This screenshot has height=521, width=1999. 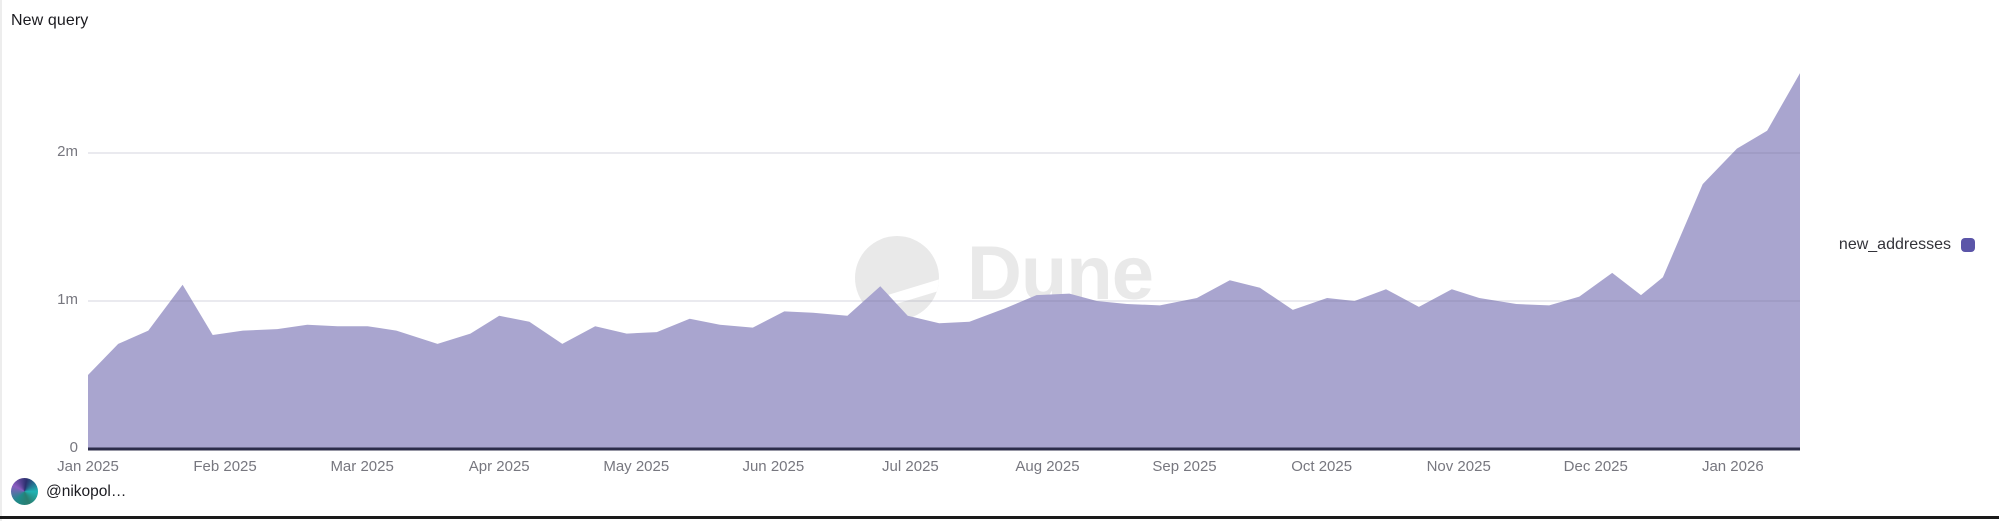 I want to click on x-axis-label-nov-2025: Nov 2025, so click(x=1458, y=466).